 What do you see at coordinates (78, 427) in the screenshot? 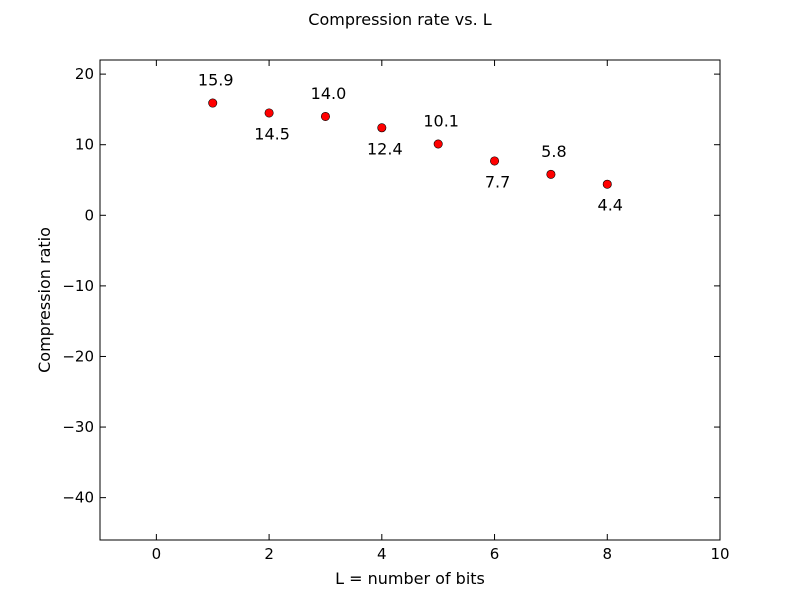
I see `y-tick-label: −30` at bounding box center [78, 427].